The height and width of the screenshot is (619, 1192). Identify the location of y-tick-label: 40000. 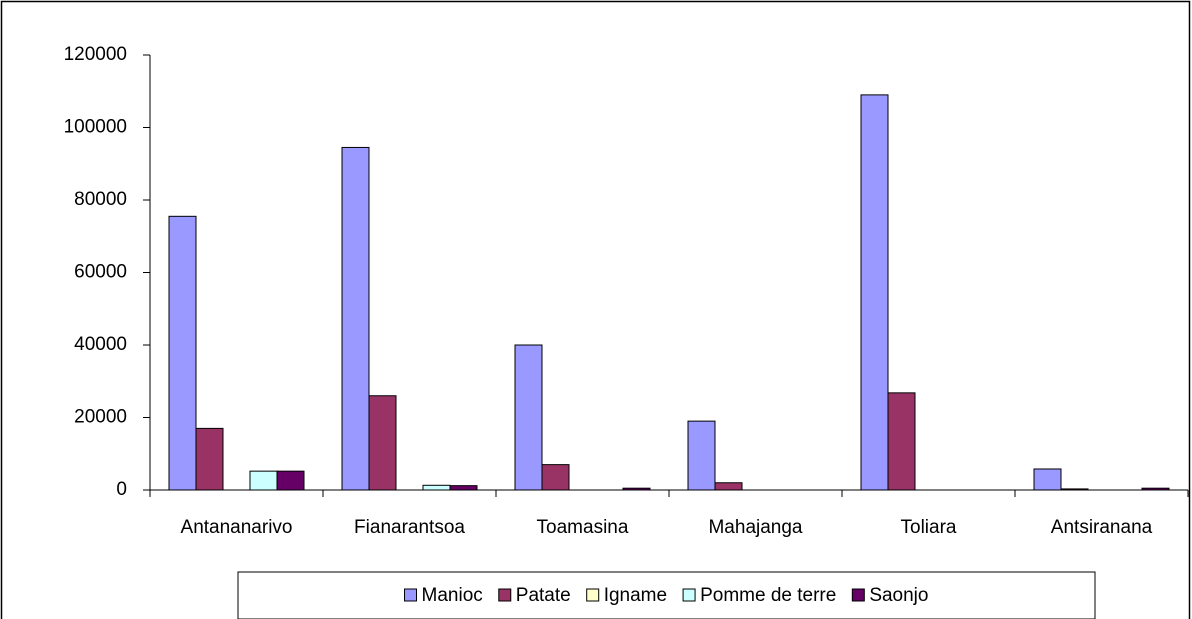
(100, 344).